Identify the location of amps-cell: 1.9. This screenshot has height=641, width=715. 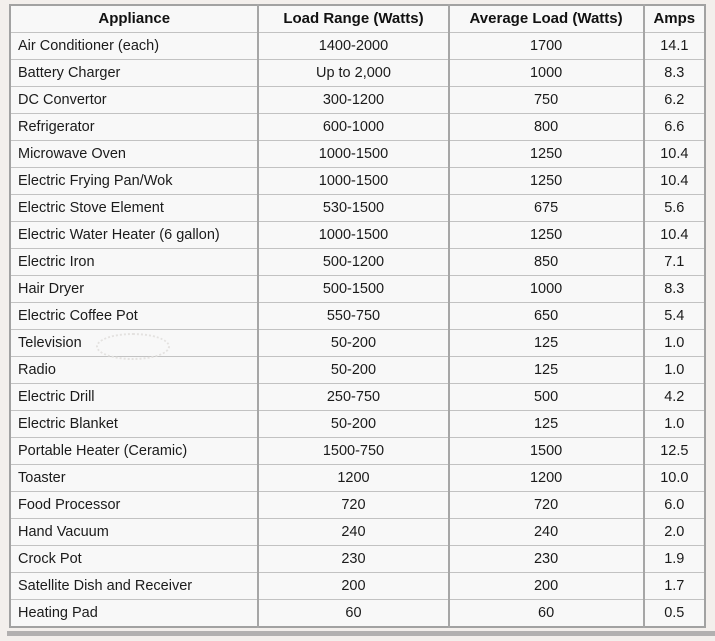
(673, 559).